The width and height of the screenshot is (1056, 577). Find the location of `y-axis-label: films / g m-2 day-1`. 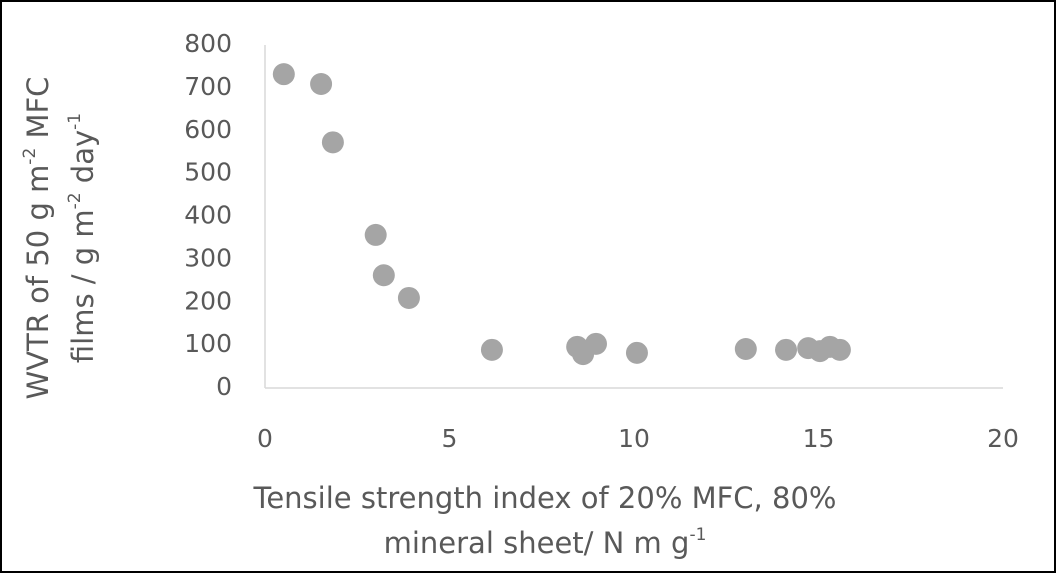

y-axis-label: films / g m-2 day-1 is located at coordinates (82, 238).